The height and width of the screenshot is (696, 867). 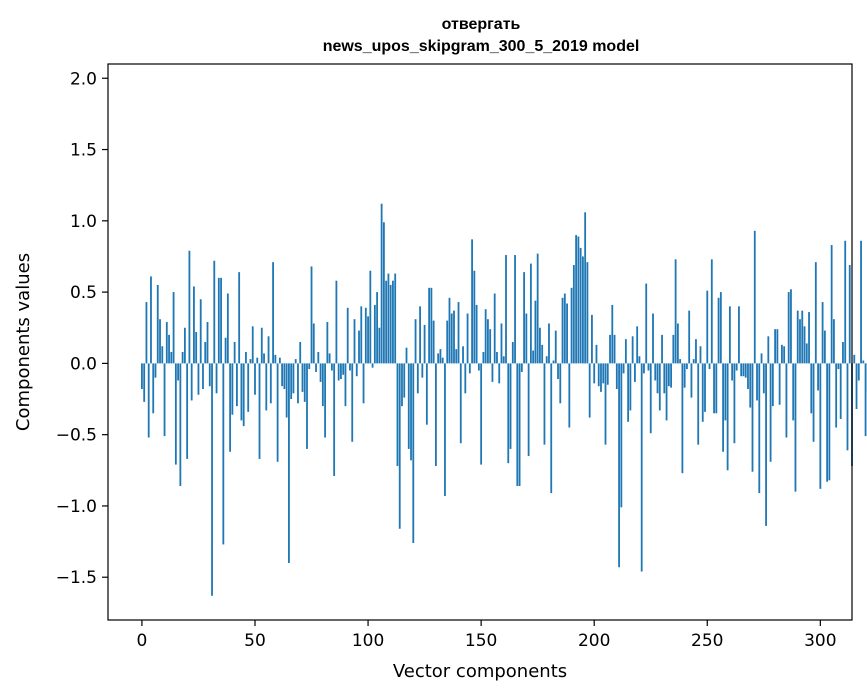 I want to click on chart-title-line2: news_upos_skipgram_300_5_2019 model, so click(x=481, y=46).